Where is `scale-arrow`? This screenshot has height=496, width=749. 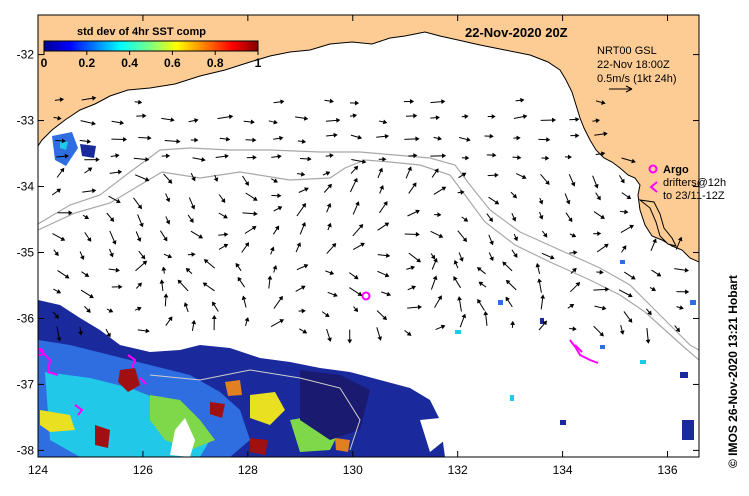 scale-arrow is located at coordinates (621, 89).